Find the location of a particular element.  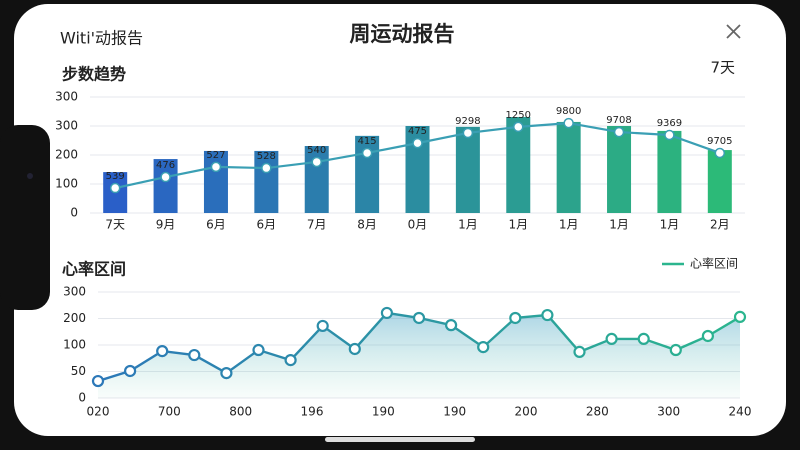

x-tick-label: 020 is located at coordinates (98, 412).